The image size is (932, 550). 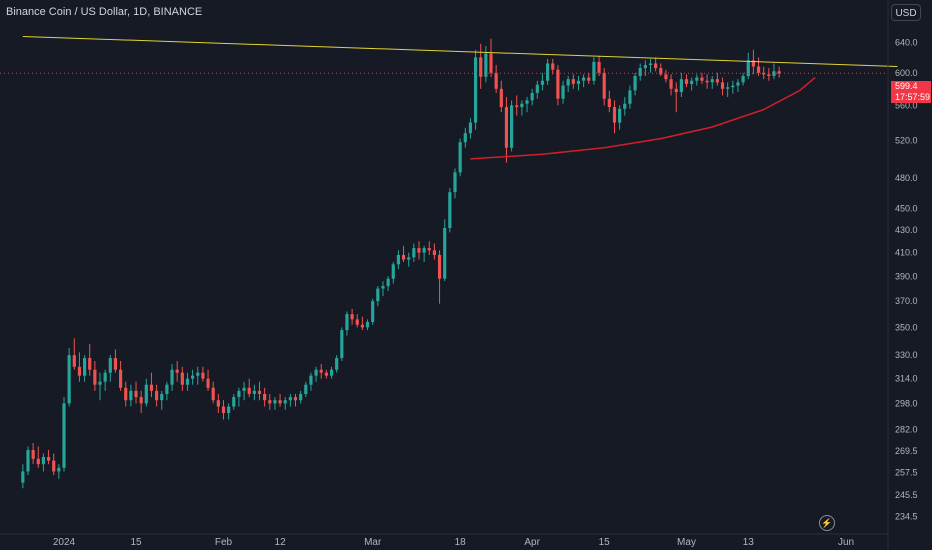 I want to click on price-tick-label: 560.0, so click(x=906, y=105).